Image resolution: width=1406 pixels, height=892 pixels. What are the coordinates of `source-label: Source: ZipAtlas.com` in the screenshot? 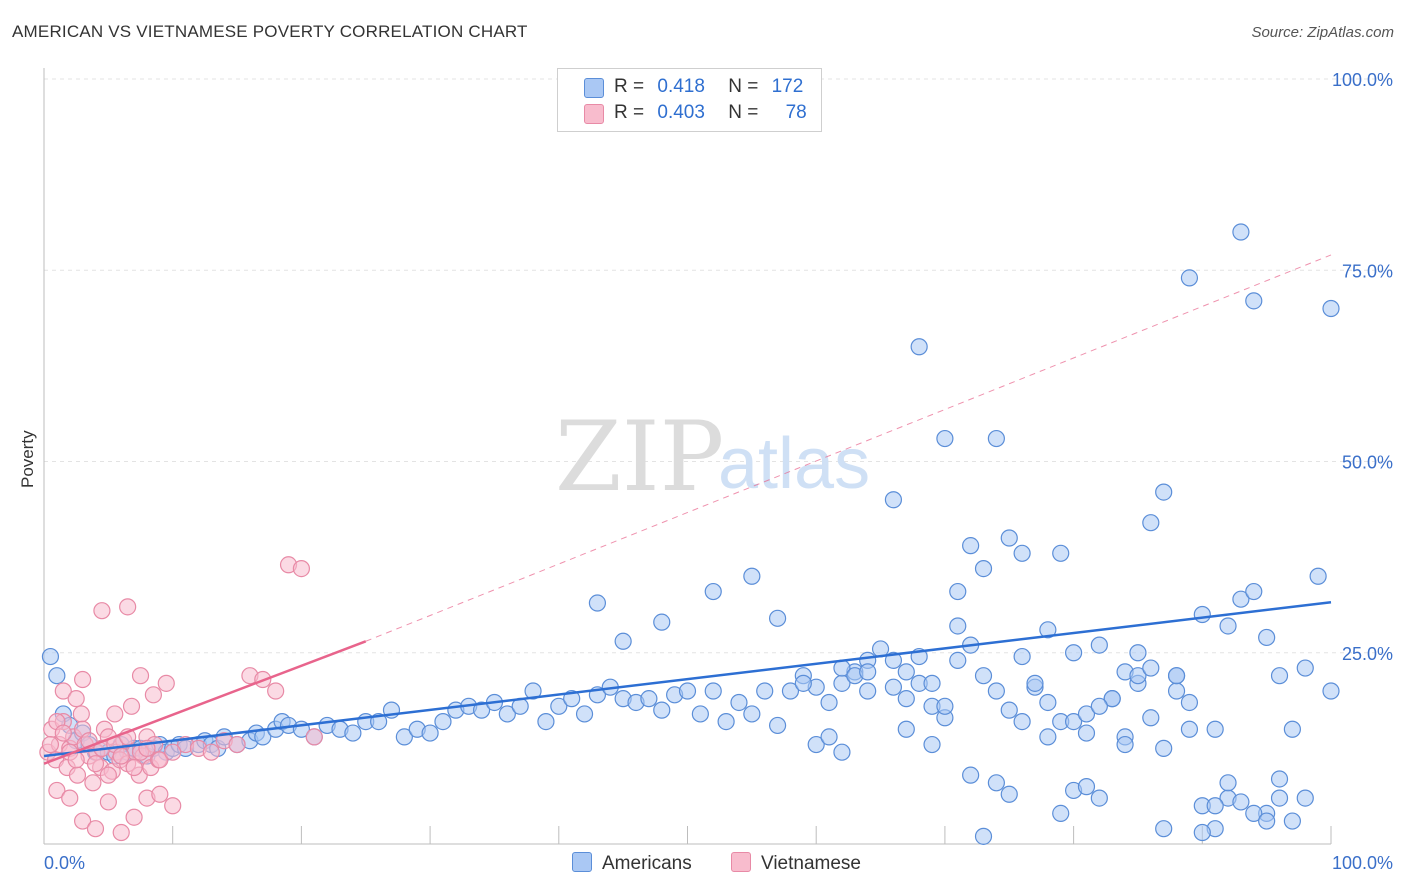 It's located at (1322, 32).